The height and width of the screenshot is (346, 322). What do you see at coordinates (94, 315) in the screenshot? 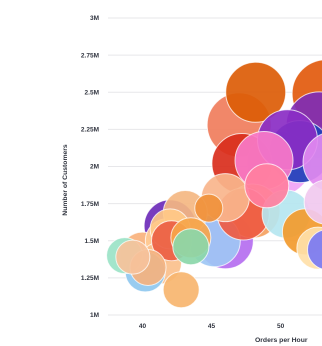
I see `y-tick-label: 1M` at bounding box center [94, 315].